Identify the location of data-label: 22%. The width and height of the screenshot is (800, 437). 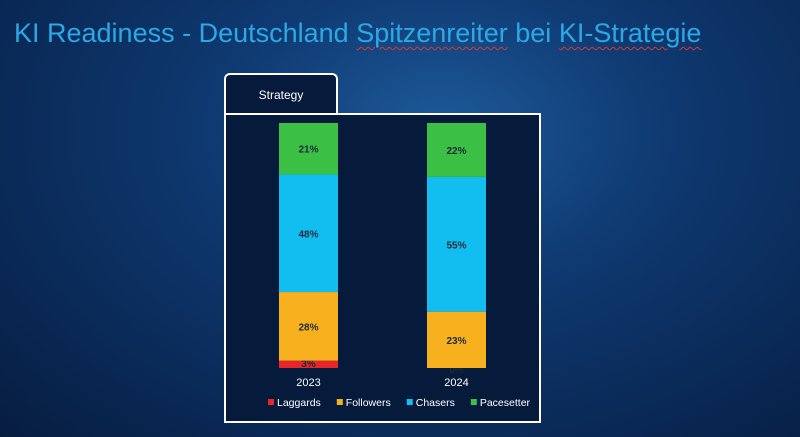
(456, 151).